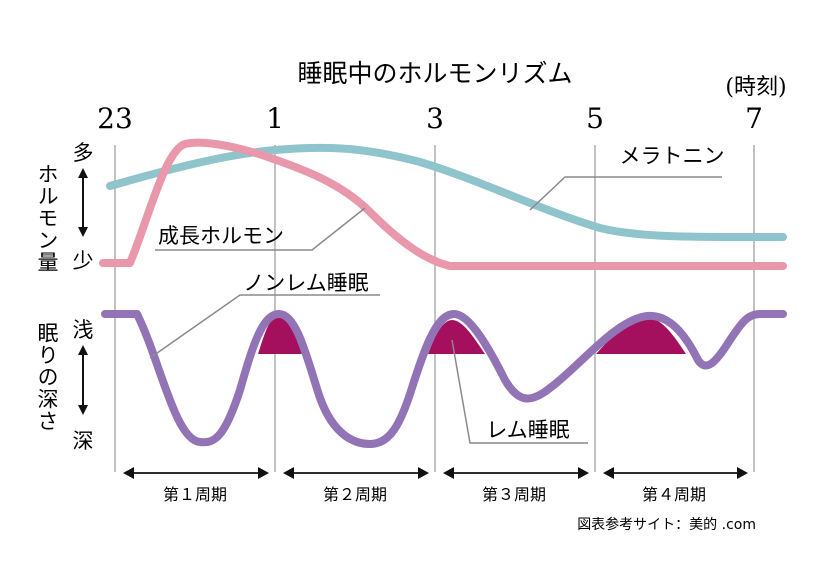  Describe the element at coordinates (275, 118) in the screenshot. I see `x-tick-1: 1` at that location.